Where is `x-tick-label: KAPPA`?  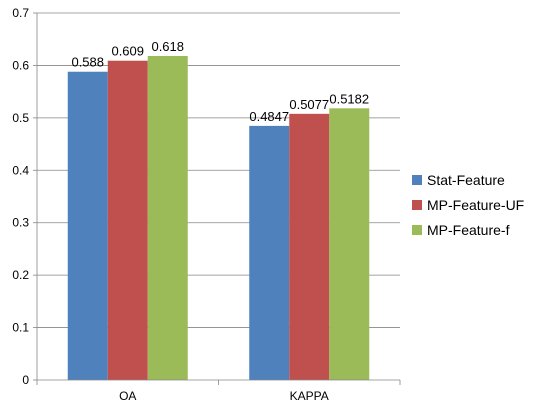 x-tick-label: KAPPA is located at coordinates (309, 396).